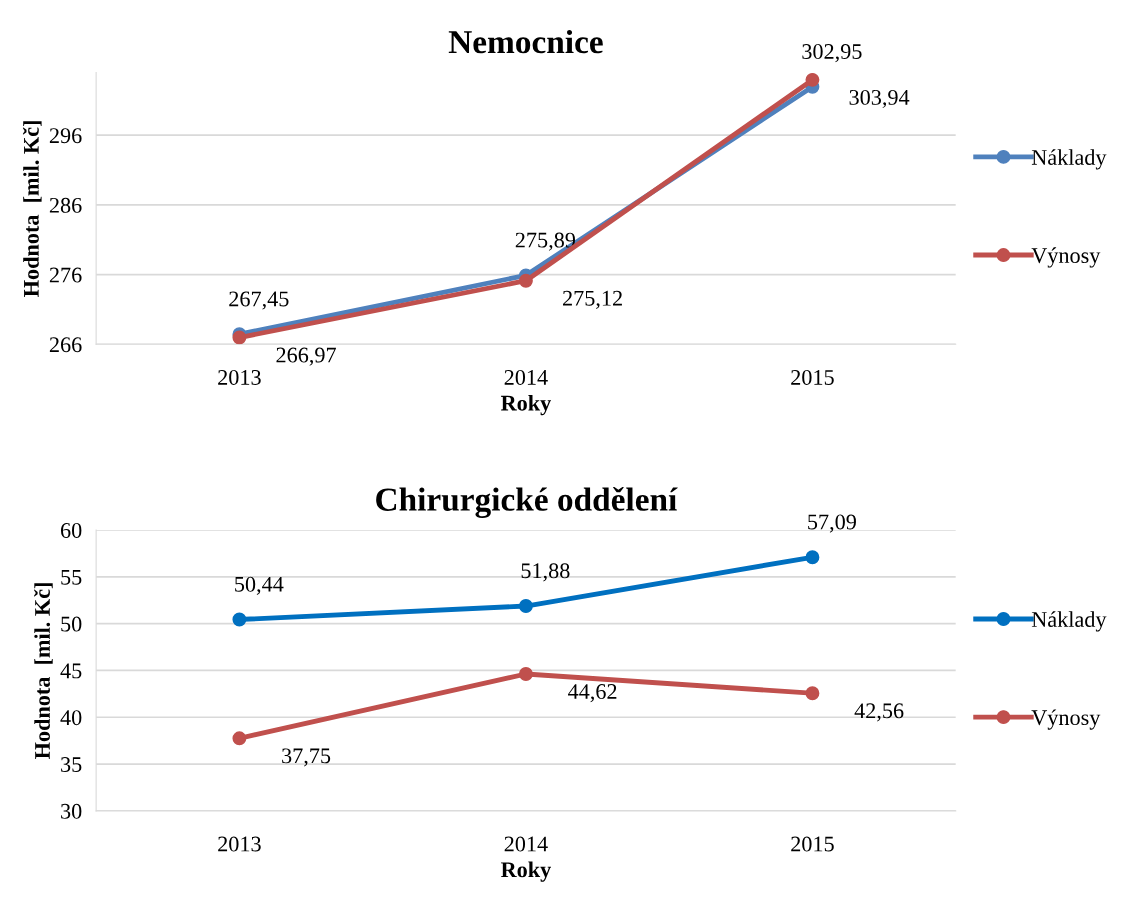 This screenshot has height=906, width=1131. I want to click on data-label: 42,56, so click(879, 712).